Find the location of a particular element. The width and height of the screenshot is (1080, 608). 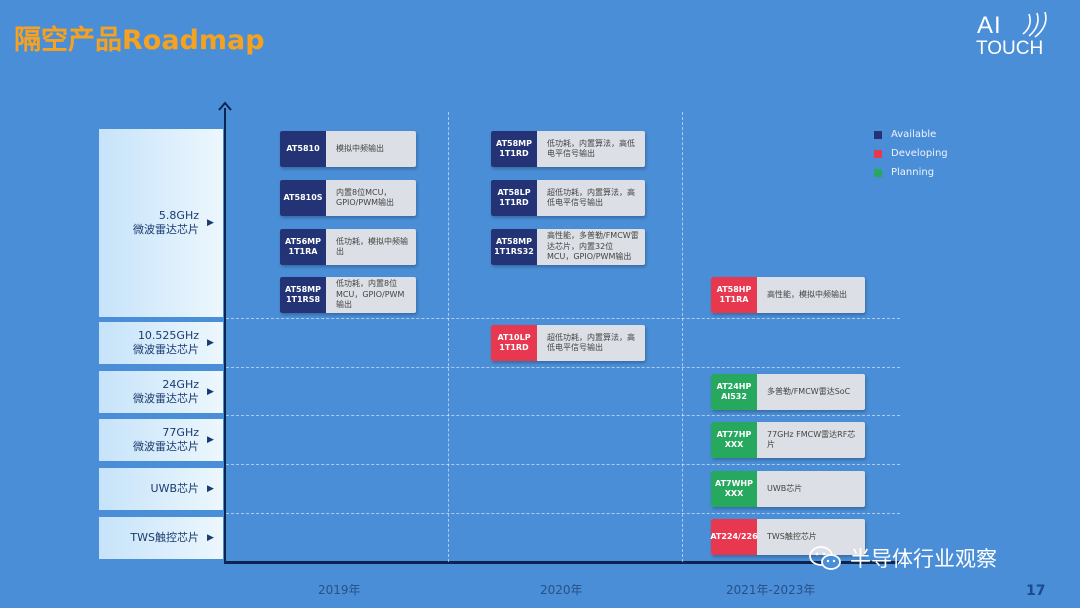

logo-text-bottom: TOUCH is located at coordinates (1010, 48).